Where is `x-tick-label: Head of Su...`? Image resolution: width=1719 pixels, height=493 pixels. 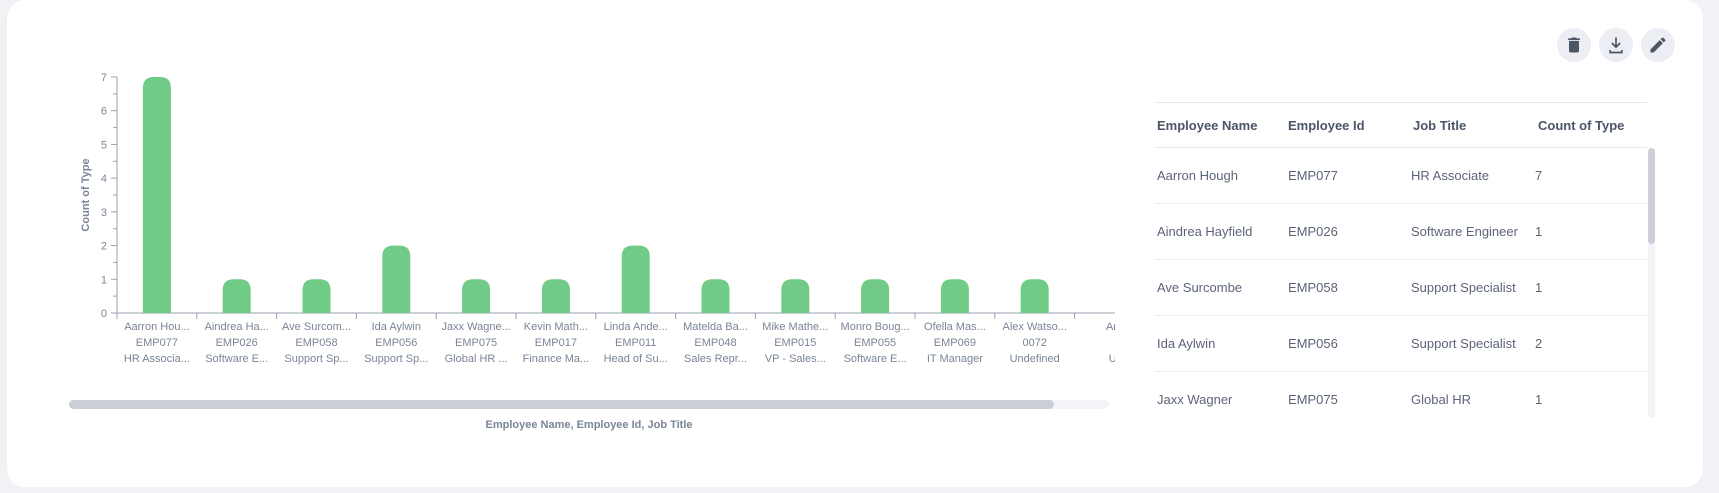 x-tick-label: Head of Su... is located at coordinates (636, 359).